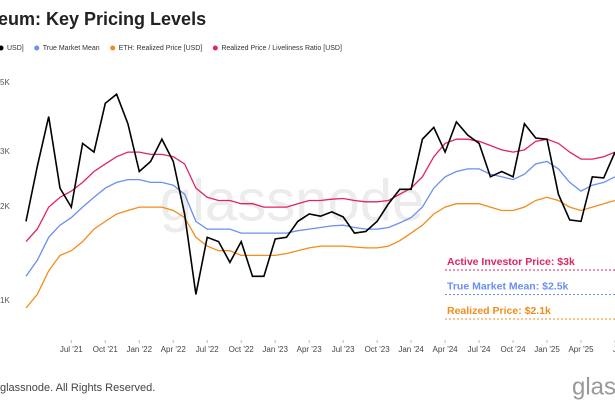  What do you see at coordinates (593, 386) in the screenshot?
I see `logo: glassn` at bounding box center [593, 386].